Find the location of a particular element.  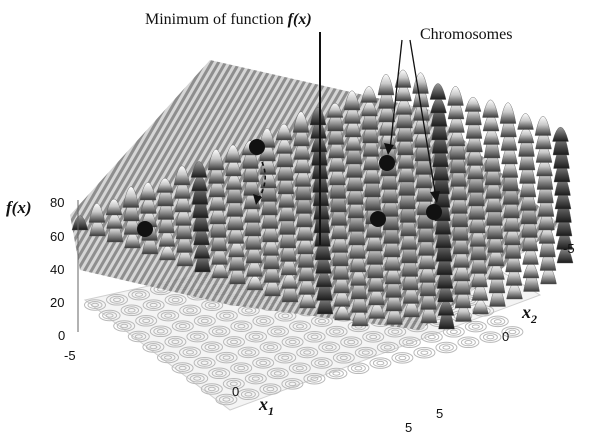

x1-axis: -5 0 5 x1 is located at coordinates (238, 390).